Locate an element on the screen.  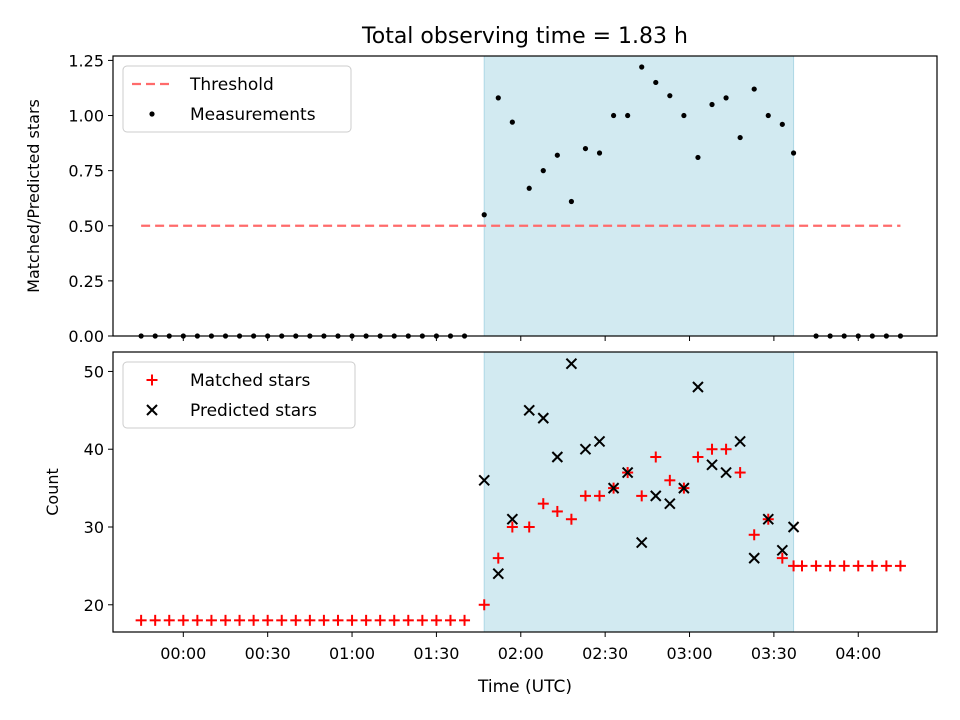
x-tick-label: 01:00 is located at coordinates (352, 653).